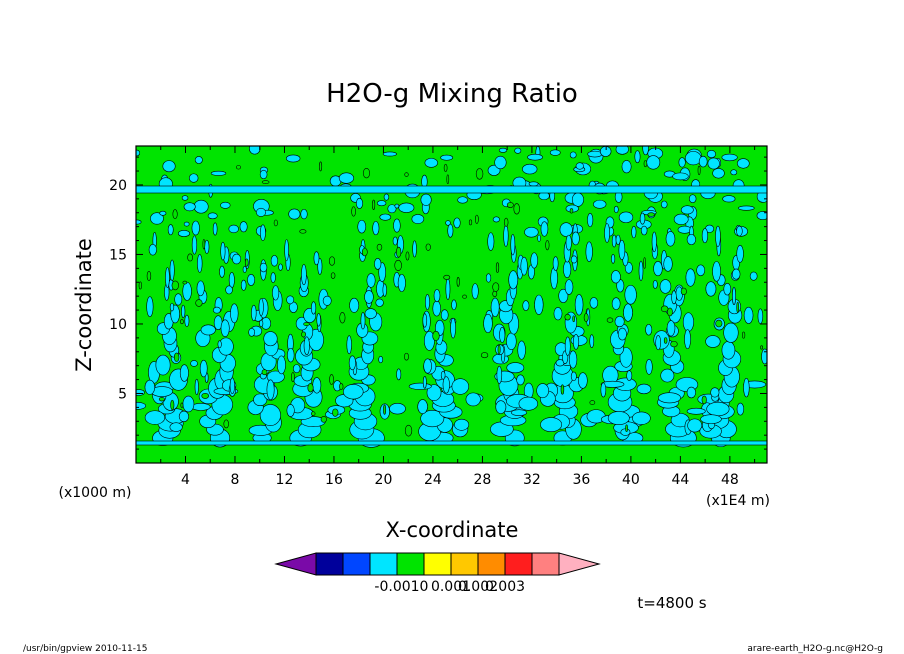  Describe the element at coordinates (185, 480) in the screenshot. I see `x-tick-label: 4` at that location.